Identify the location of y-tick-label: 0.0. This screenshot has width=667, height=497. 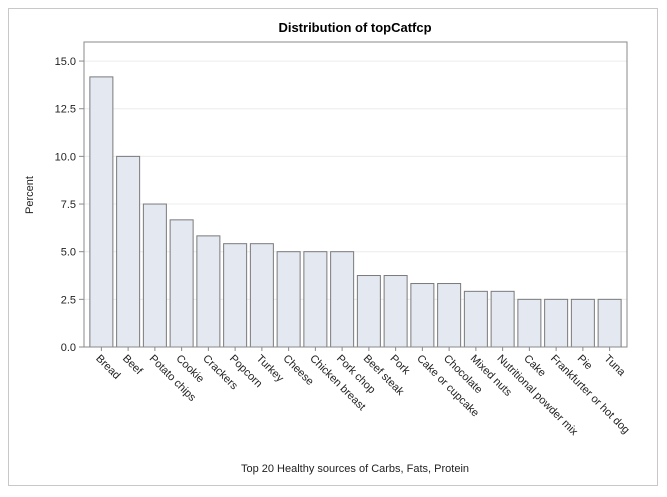
(68, 348).